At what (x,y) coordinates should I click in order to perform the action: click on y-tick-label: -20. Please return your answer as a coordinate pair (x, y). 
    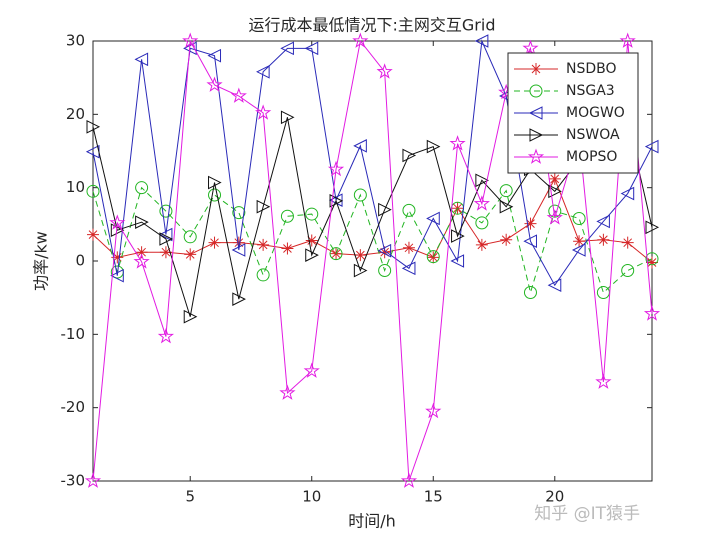
    Looking at the image, I should click on (73, 407).